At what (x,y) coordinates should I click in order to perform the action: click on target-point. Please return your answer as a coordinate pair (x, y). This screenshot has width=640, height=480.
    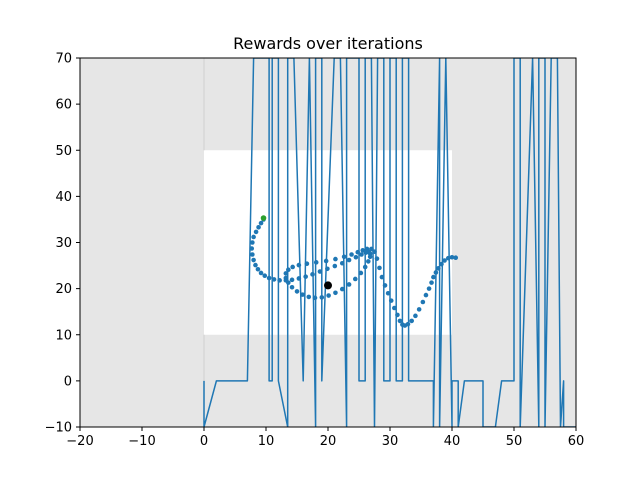
    Looking at the image, I should click on (328, 285).